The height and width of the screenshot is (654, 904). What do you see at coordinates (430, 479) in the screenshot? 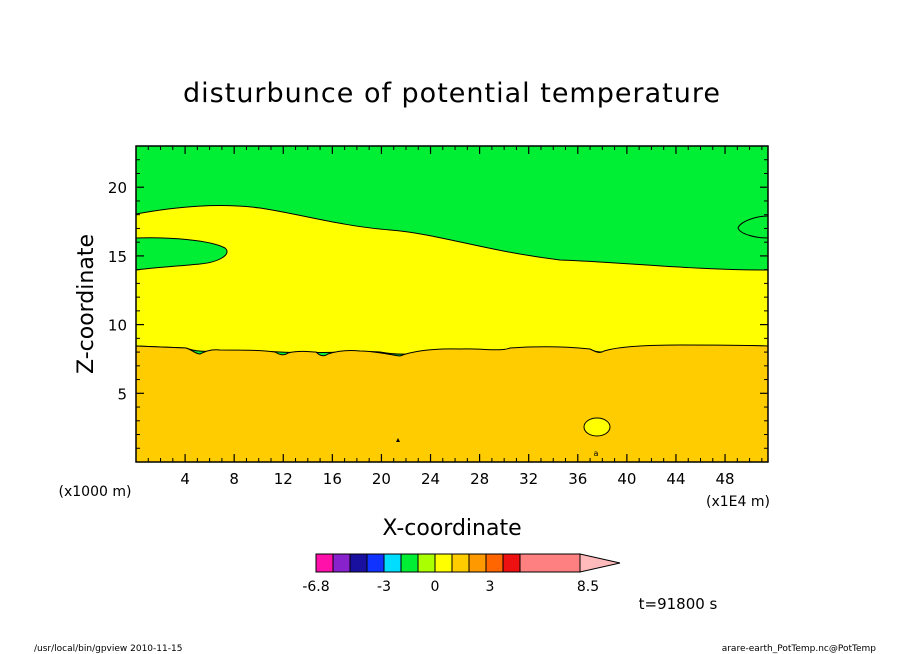
I see `x-tick-label: 24` at bounding box center [430, 479].